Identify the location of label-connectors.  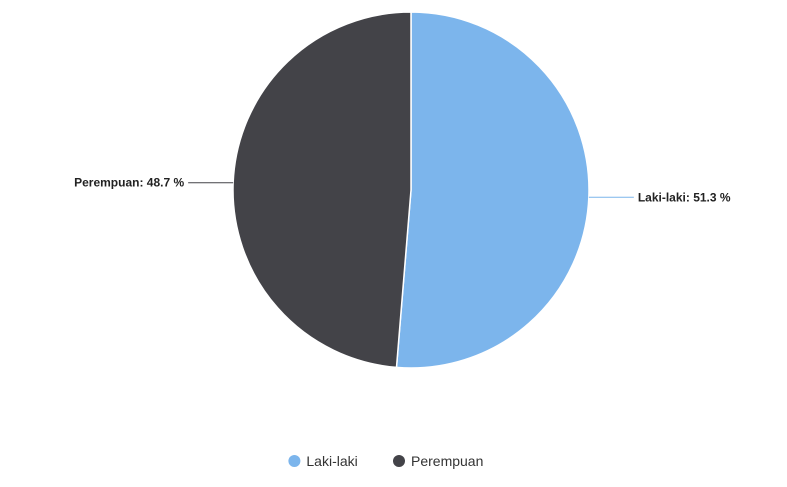
(411, 190).